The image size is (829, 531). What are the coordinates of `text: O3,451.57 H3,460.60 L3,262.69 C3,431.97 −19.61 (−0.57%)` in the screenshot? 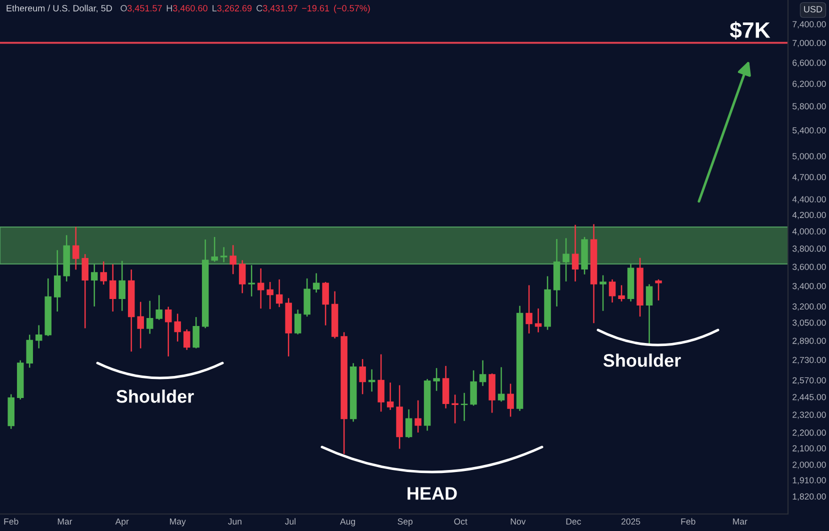 It's located at (245, 9).